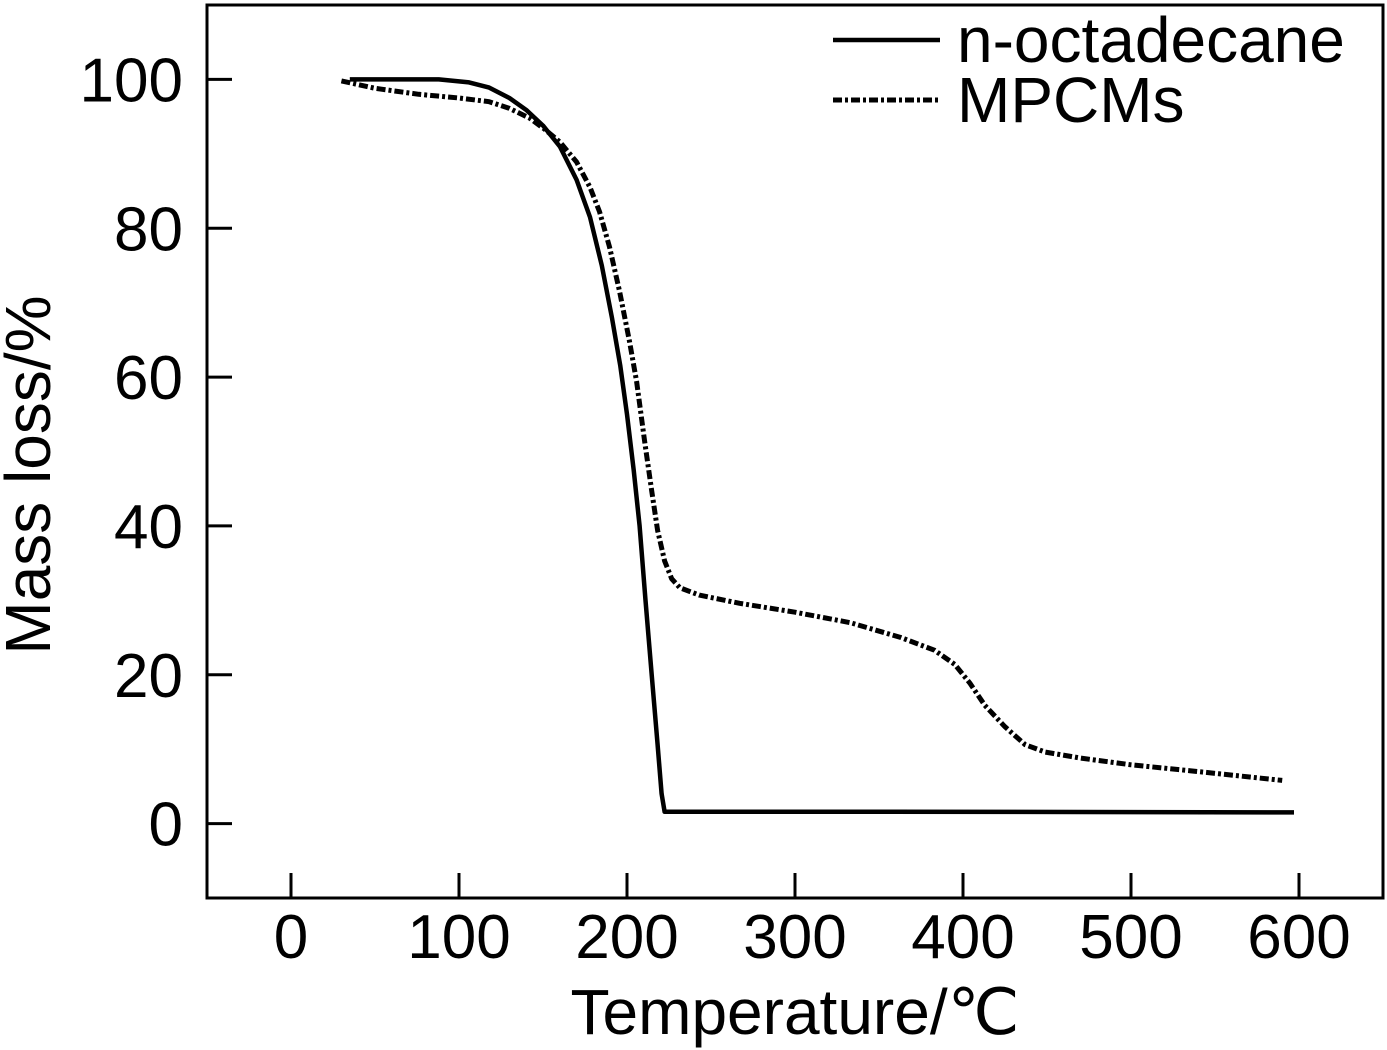 Image resolution: width=1387 pixels, height=1050 pixels. I want to click on x-tick-label: 300, so click(794, 937).